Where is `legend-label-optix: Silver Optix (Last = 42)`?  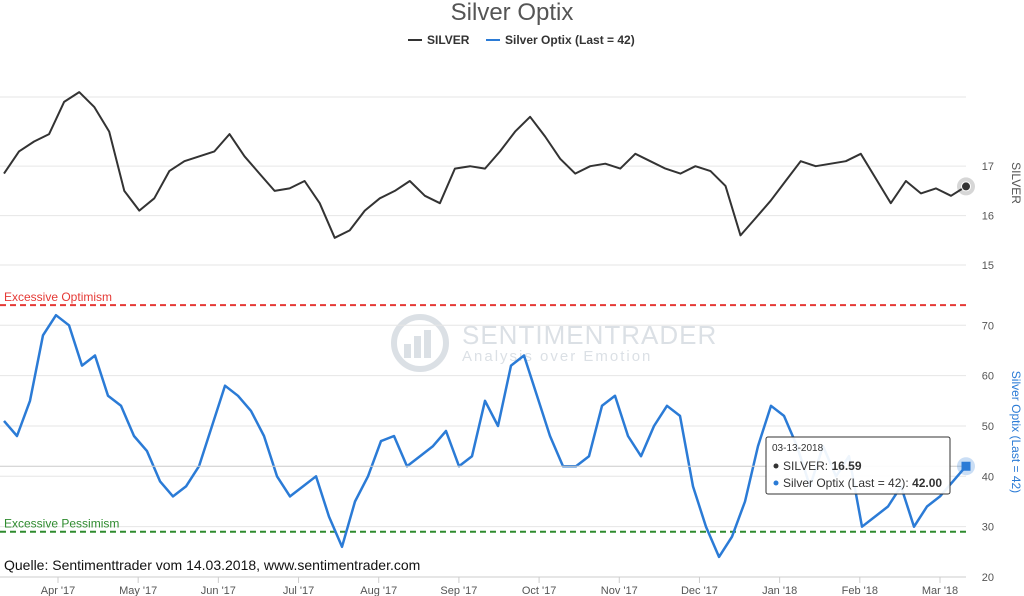
legend-label-optix: Silver Optix (Last = 42) is located at coordinates (570, 40).